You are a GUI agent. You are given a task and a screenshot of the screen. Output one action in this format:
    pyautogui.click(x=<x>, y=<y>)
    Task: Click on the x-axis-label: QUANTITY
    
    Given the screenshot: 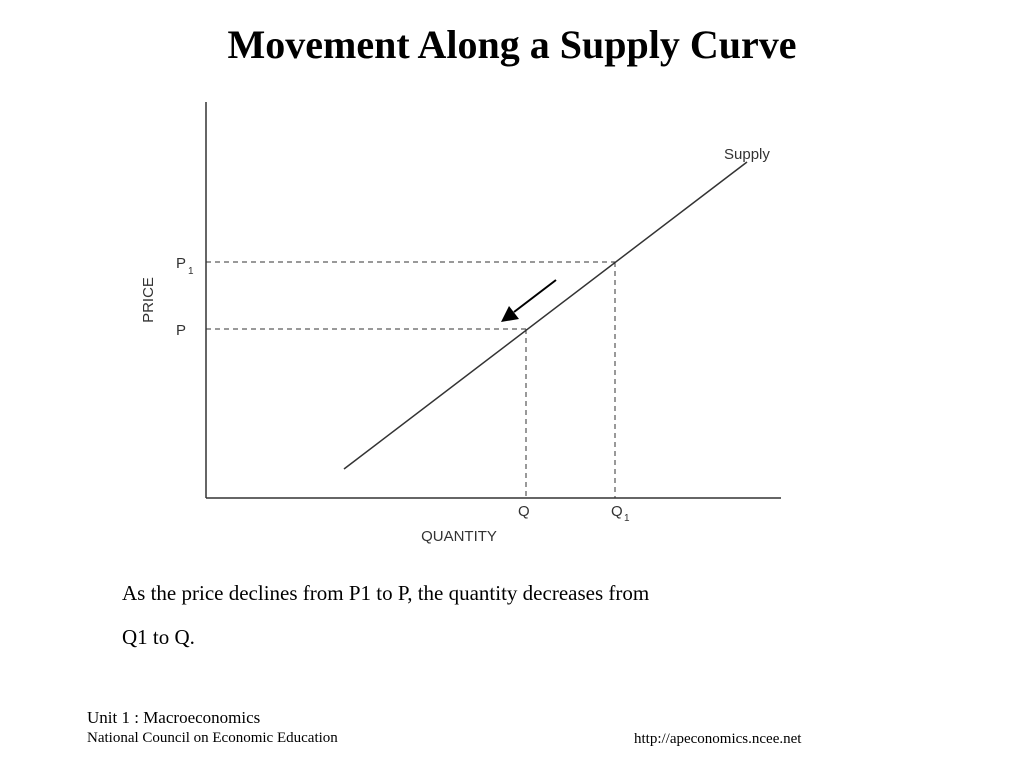 What is the action you would take?
    pyautogui.click(x=459, y=536)
    